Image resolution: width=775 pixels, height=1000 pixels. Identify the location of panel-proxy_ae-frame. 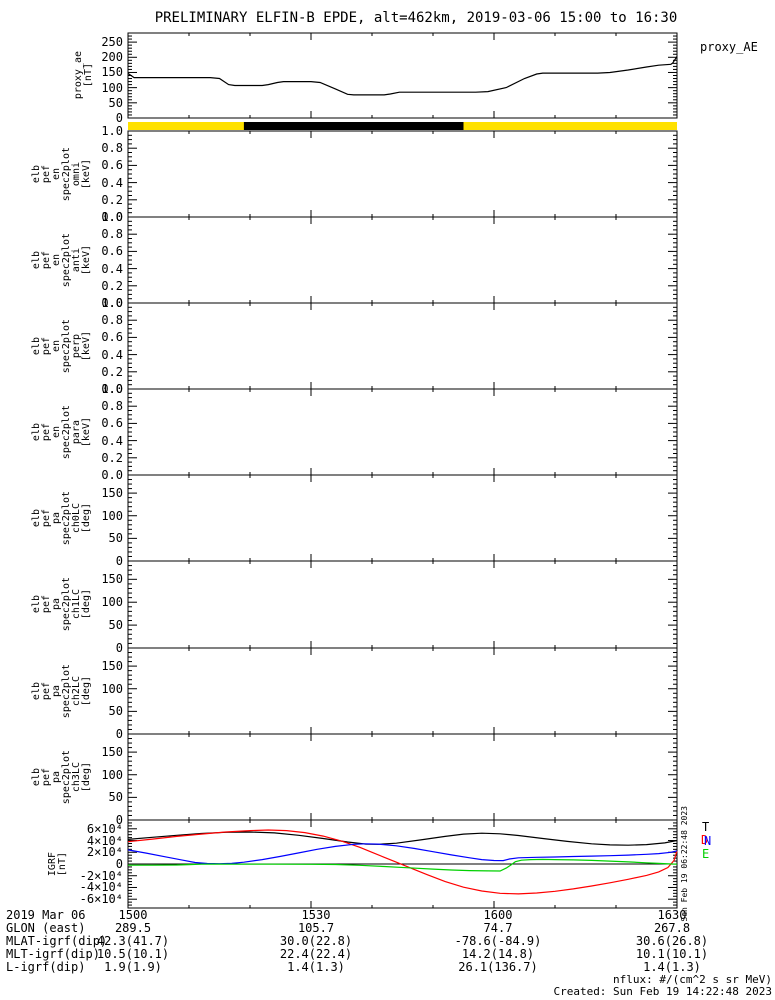
(402, 75).